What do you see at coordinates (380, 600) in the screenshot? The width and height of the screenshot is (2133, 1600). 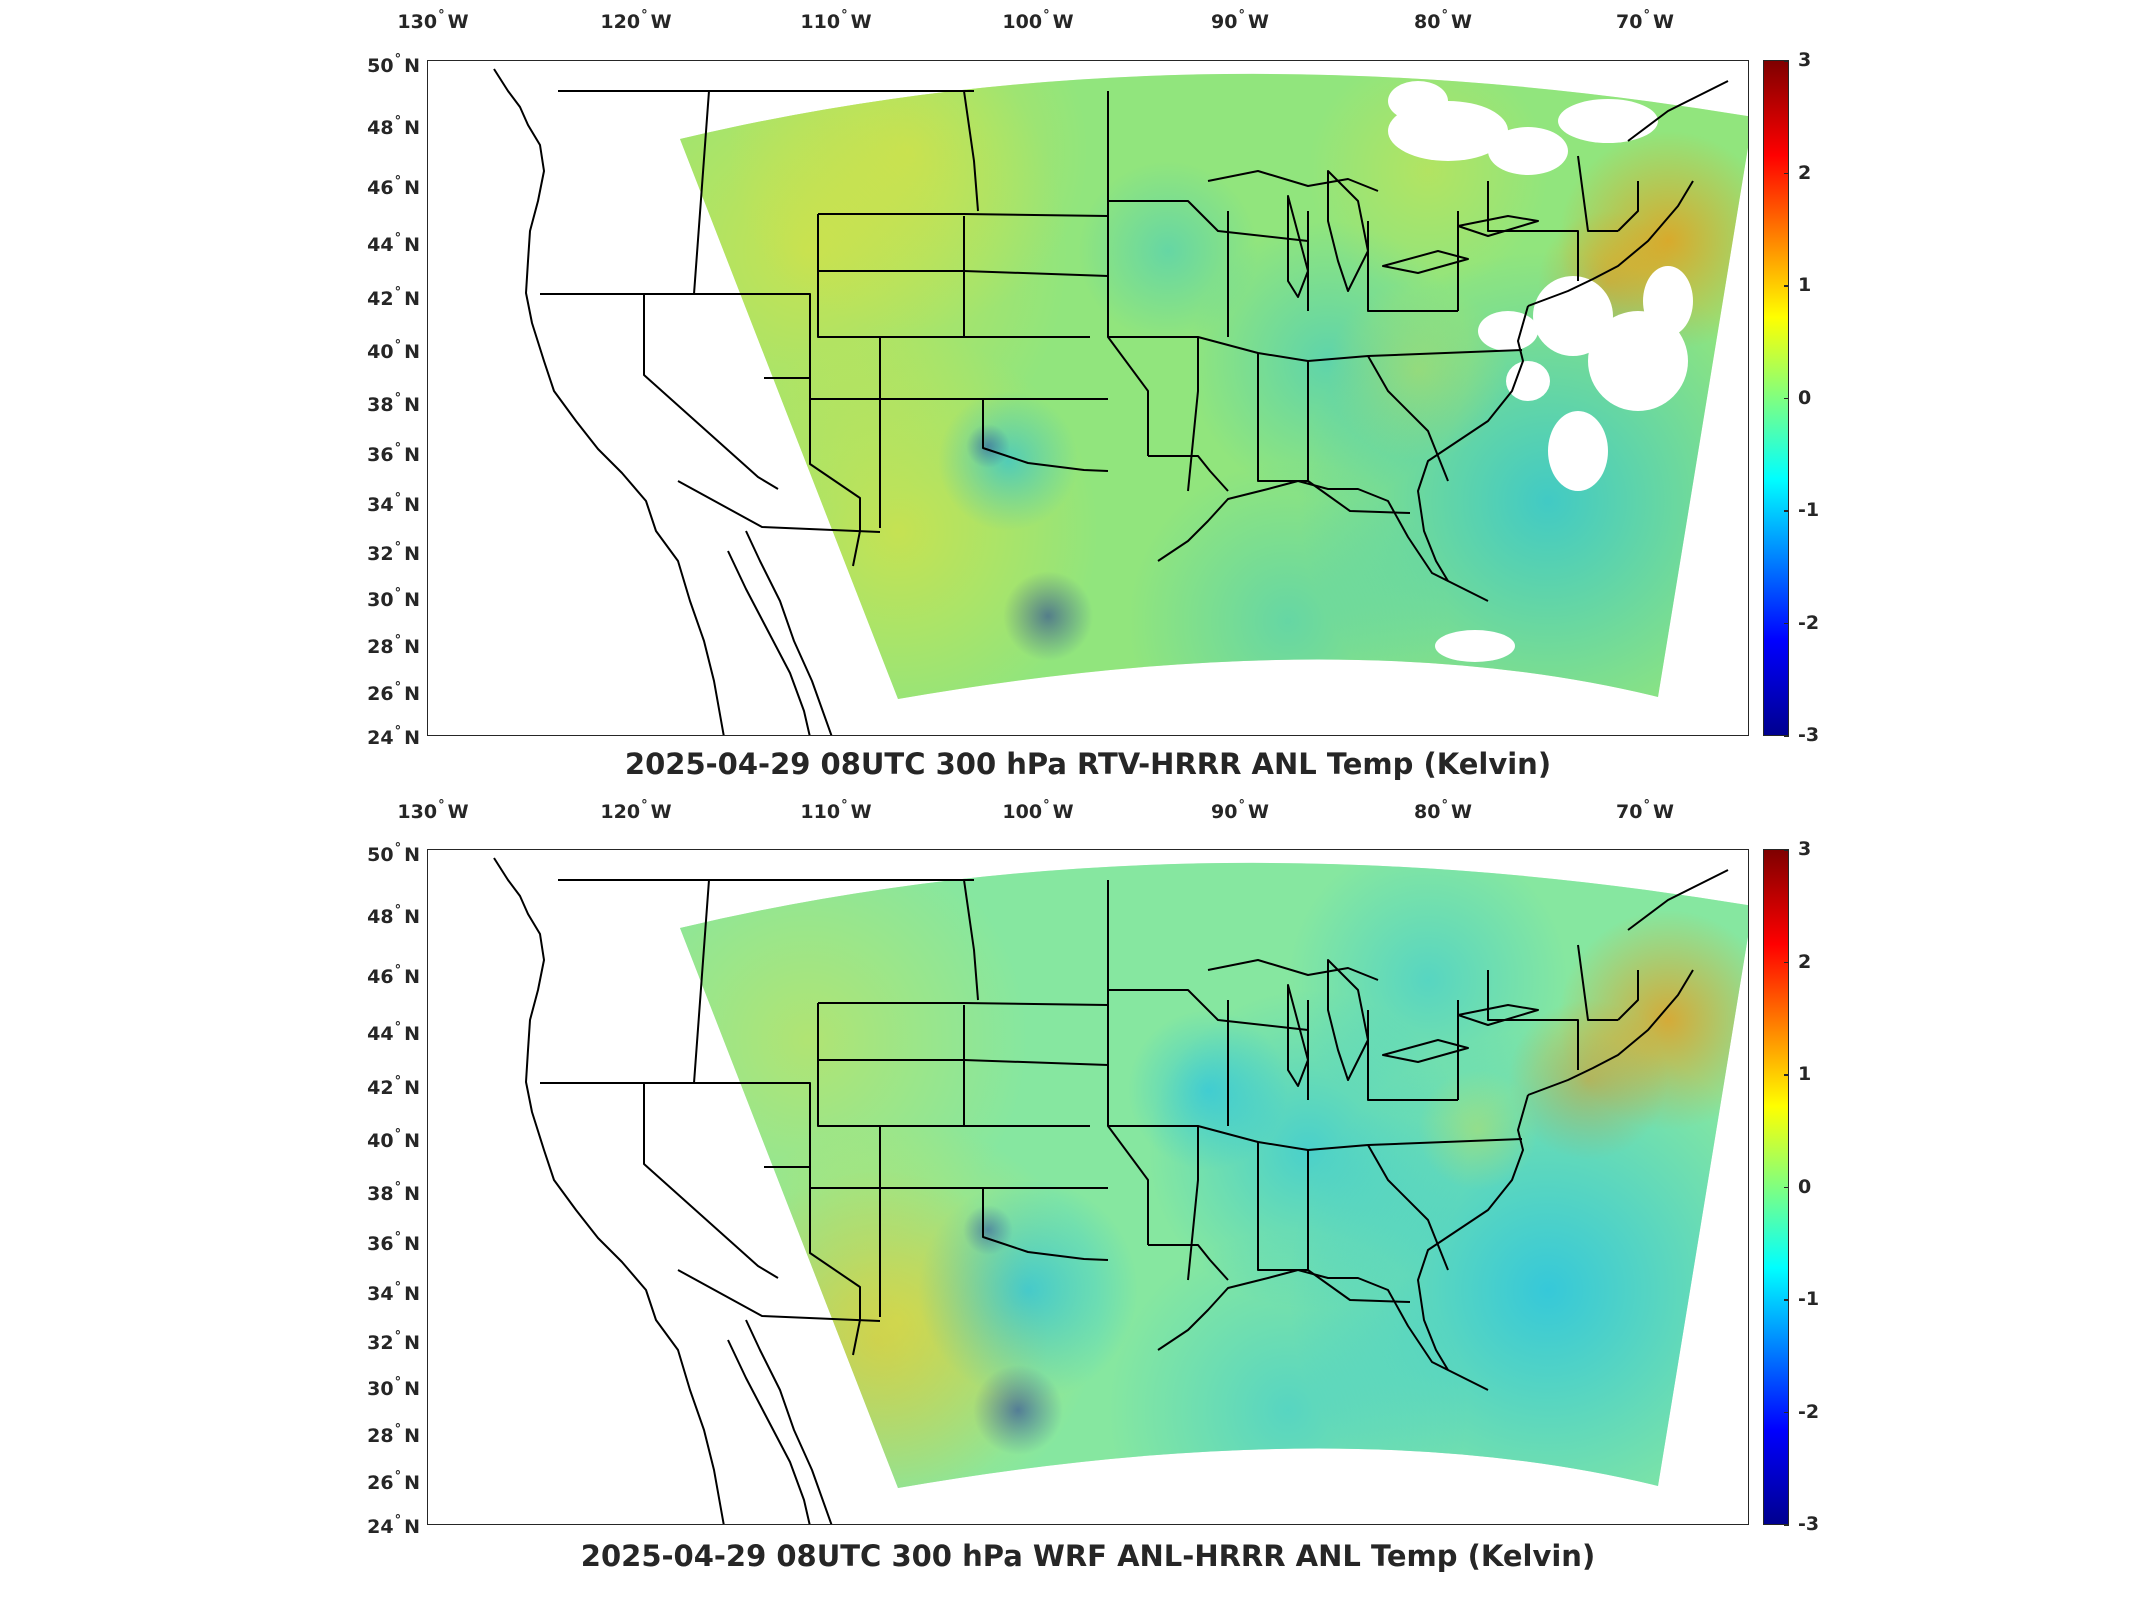 I see `lat-value: 30` at bounding box center [380, 600].